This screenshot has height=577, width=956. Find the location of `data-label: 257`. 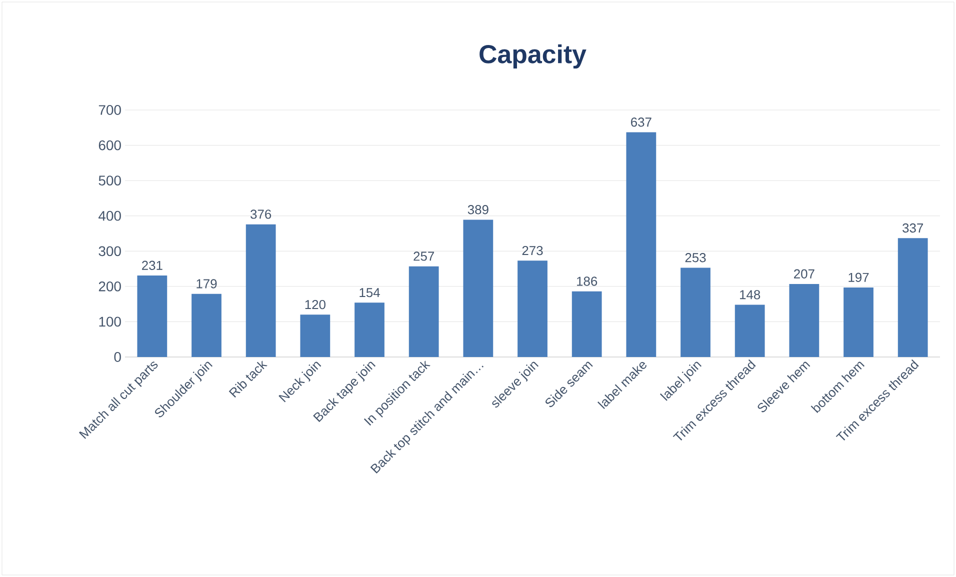

data-label: 257 is located at coordinates (424, 256).